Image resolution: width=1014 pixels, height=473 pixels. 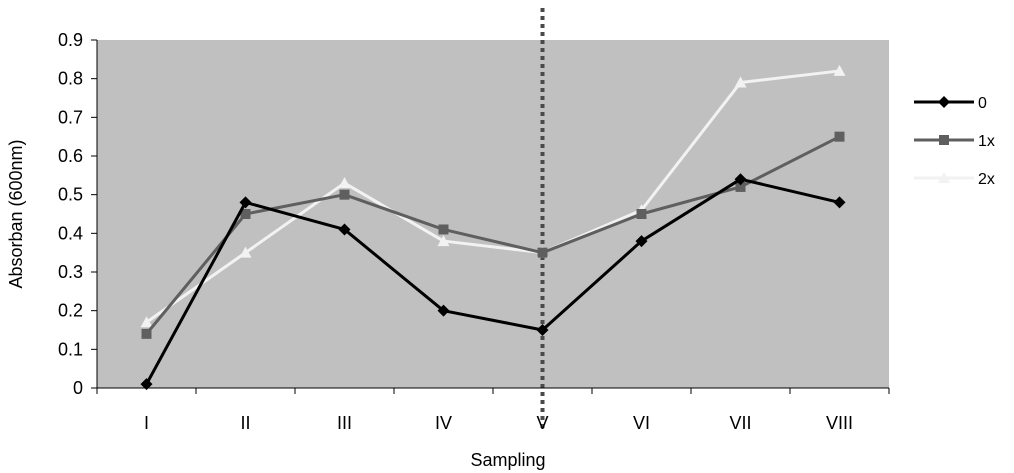 What do you see at coordinates (16, 213) in the screenshot?
I see `y-axis-title: Absorban (600nm)` at bounding box center [16, 213].